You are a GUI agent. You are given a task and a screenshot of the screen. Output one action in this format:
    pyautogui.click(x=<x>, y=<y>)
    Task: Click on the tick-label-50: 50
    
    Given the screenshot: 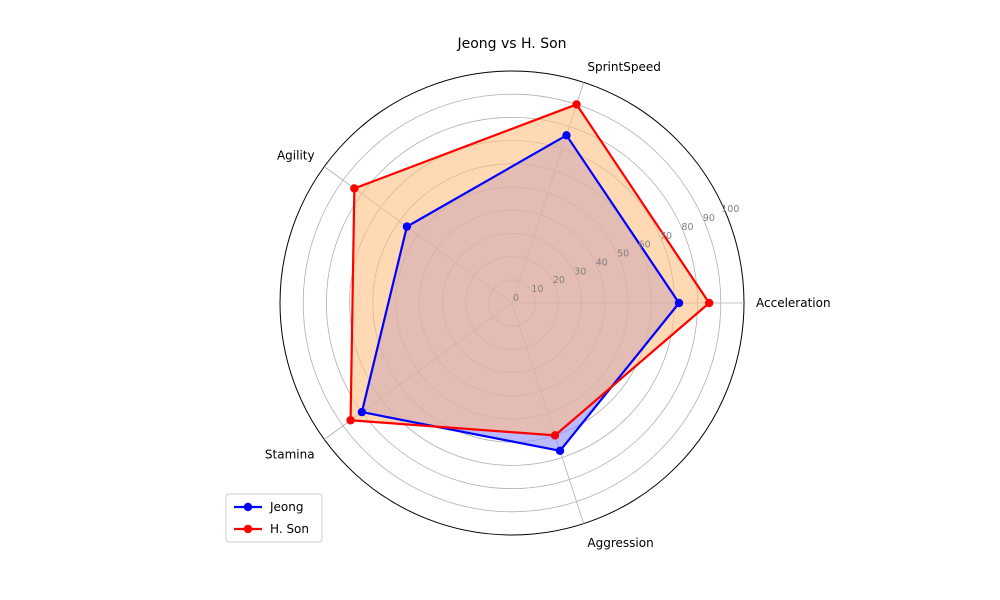 What is the action you would take?
    pyautogui.click(x=623, y=254)
    